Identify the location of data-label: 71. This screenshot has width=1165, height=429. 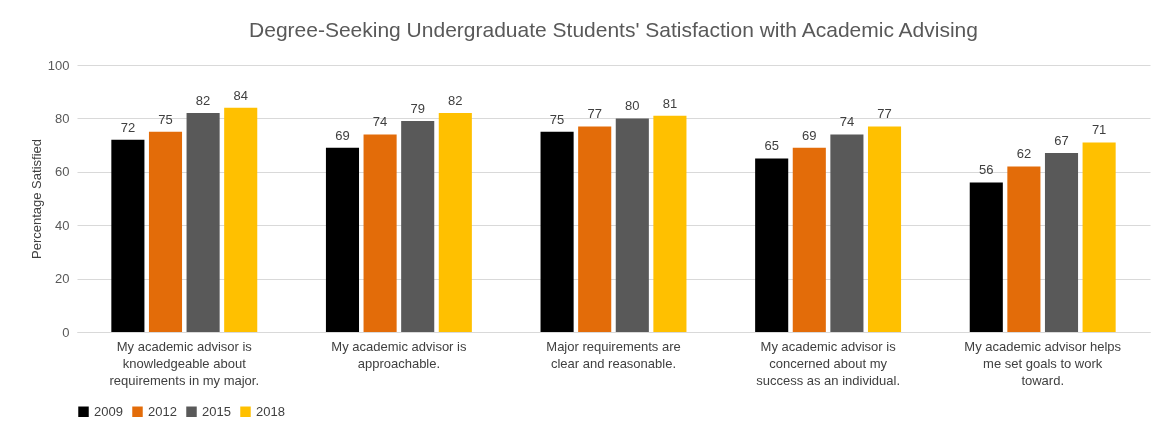
(1099, 130).